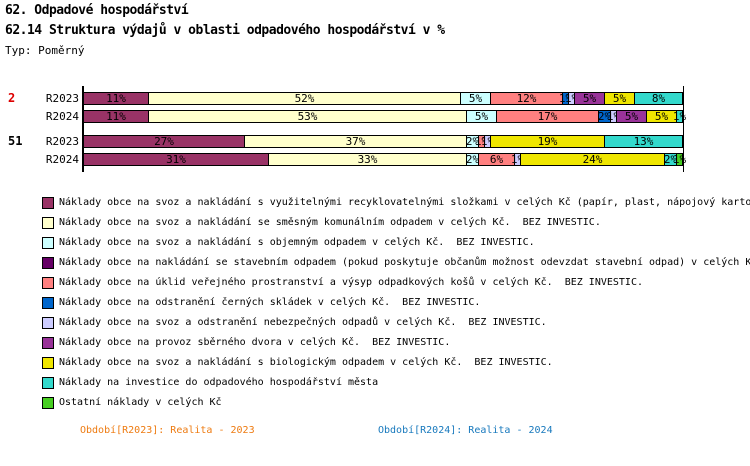 The height and width of the screenshot is (466, 750). I want to click on bar-row: 11% 52% 5% 12% 1% 1% 5% 5% 8%, so click(383, 98).